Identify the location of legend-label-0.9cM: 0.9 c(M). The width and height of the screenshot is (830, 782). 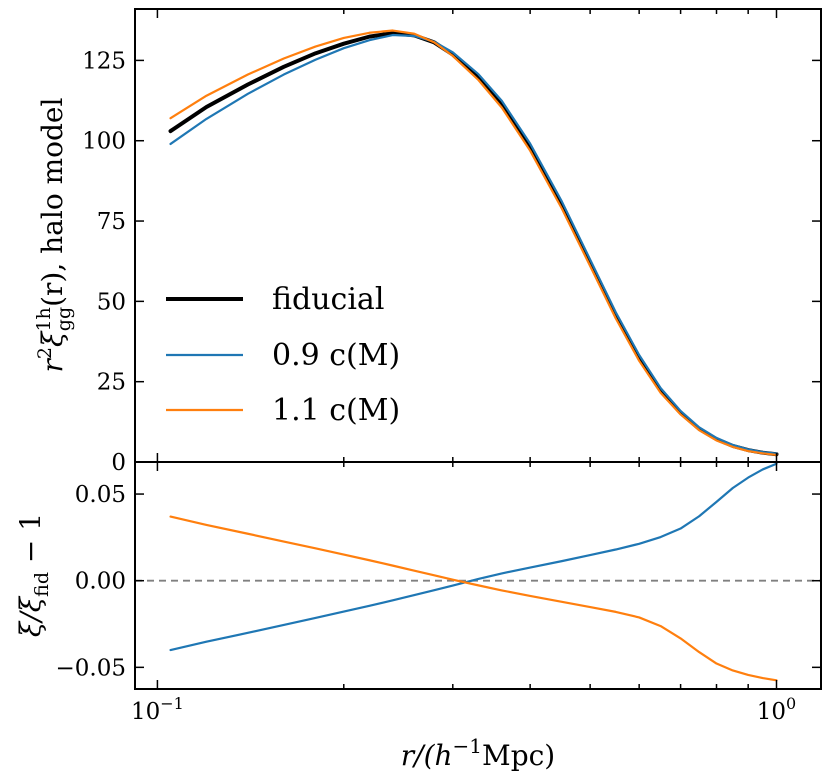
(336, 355).